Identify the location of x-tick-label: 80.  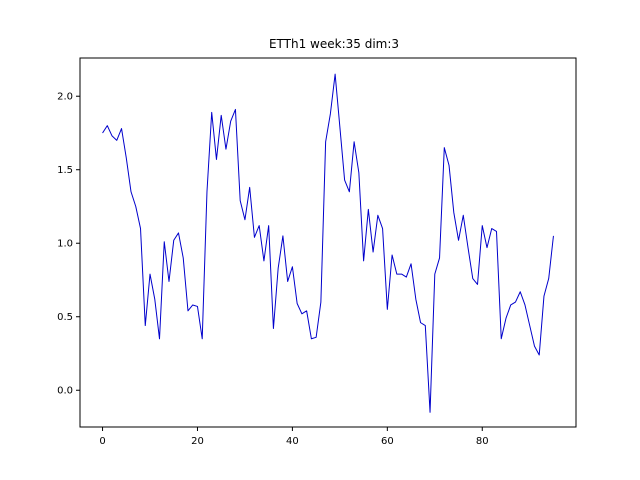
(482, 441).